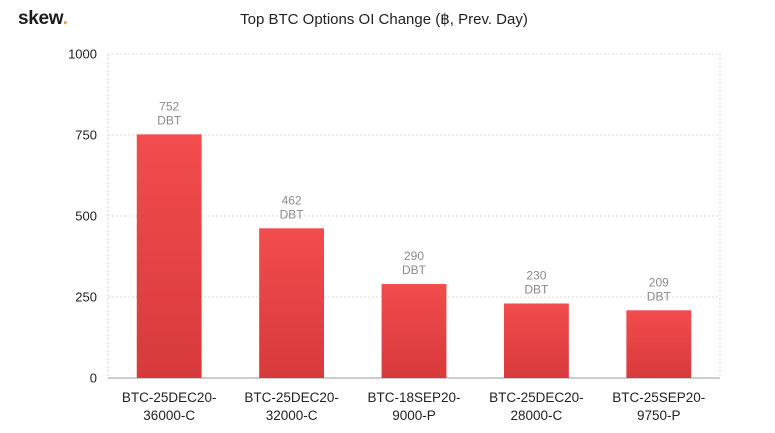 The image size is (775, 433). I want to click on y-tick-label: 0, so click(93, 378).